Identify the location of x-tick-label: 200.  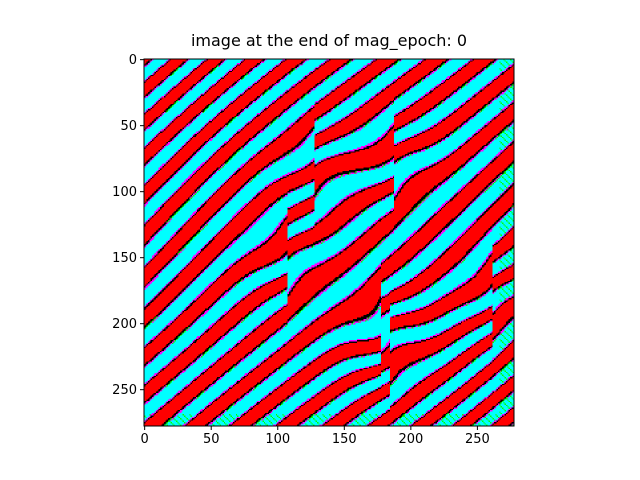
(410, 439).